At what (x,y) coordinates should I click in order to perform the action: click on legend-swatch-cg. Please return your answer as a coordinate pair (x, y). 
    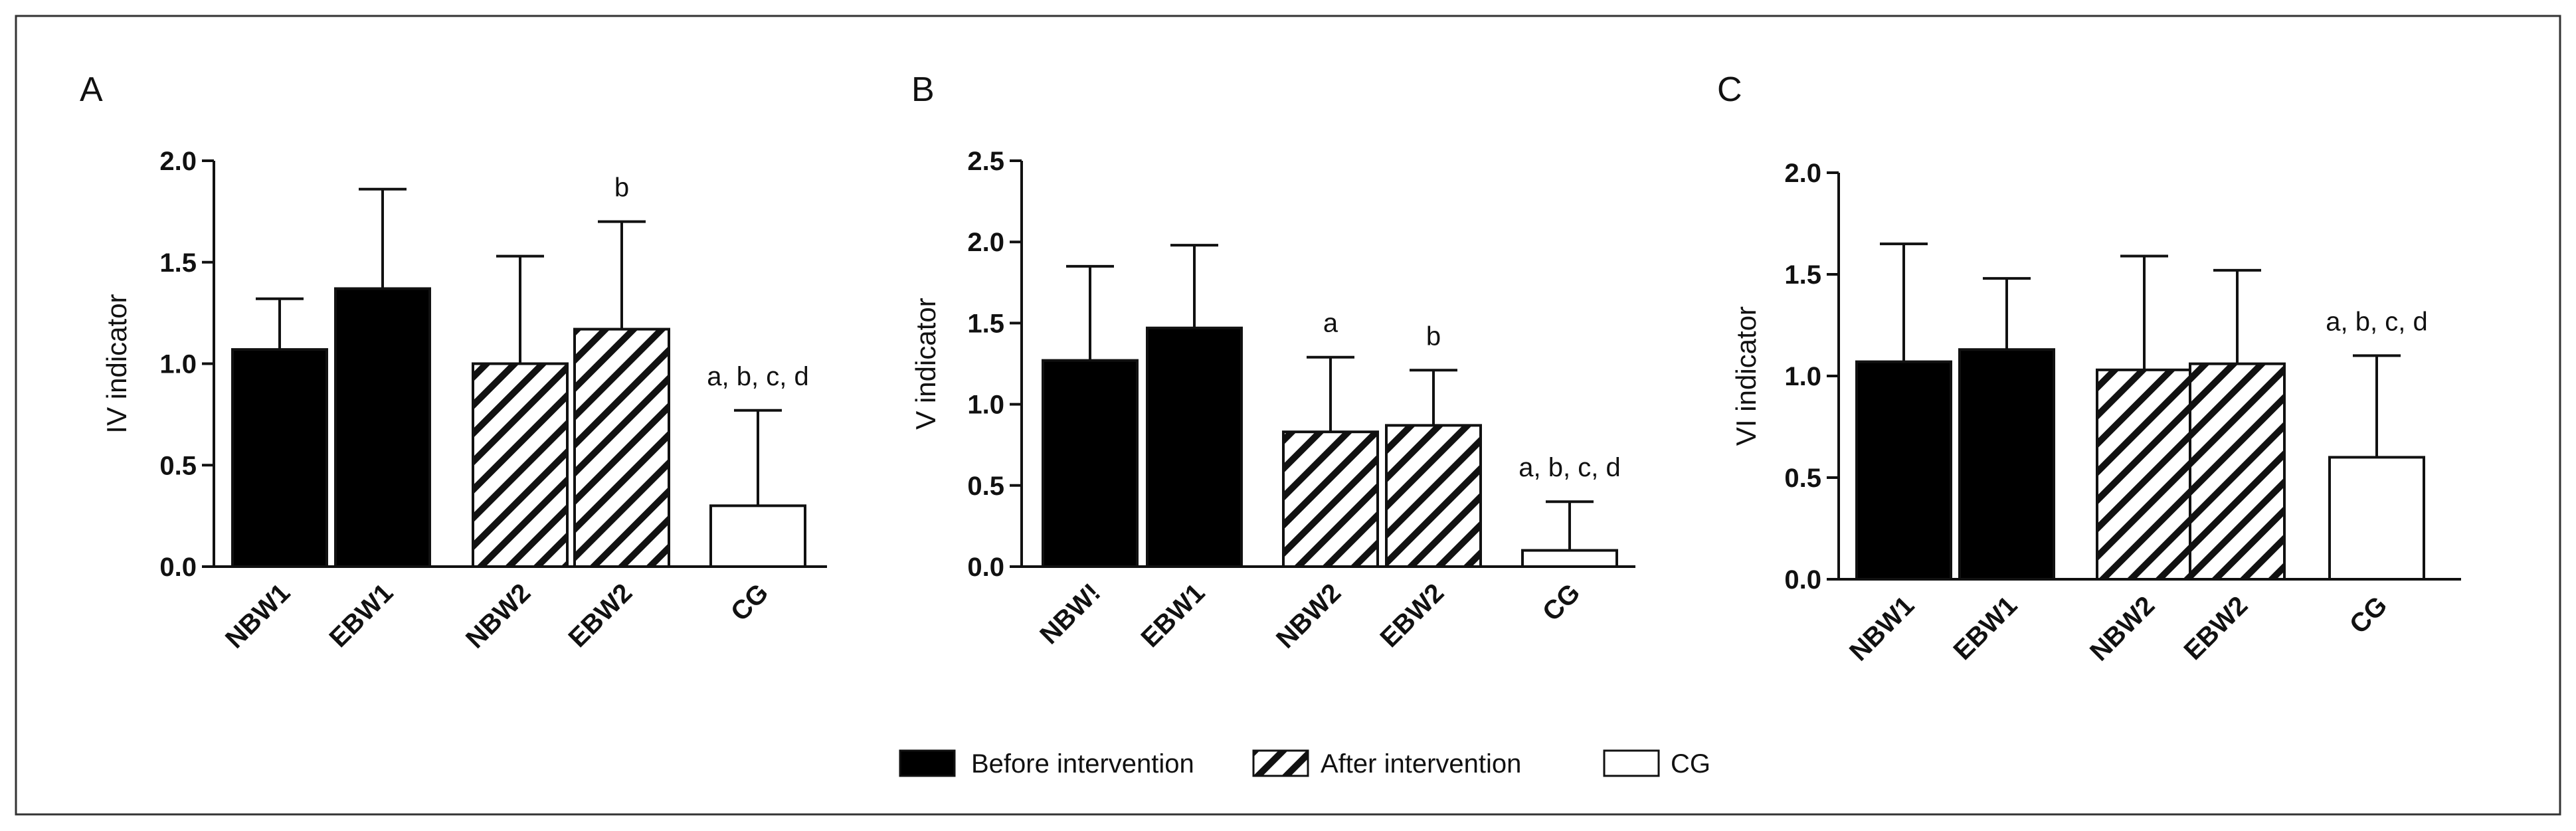
    Looking at the image, I should click on (1631, 763).